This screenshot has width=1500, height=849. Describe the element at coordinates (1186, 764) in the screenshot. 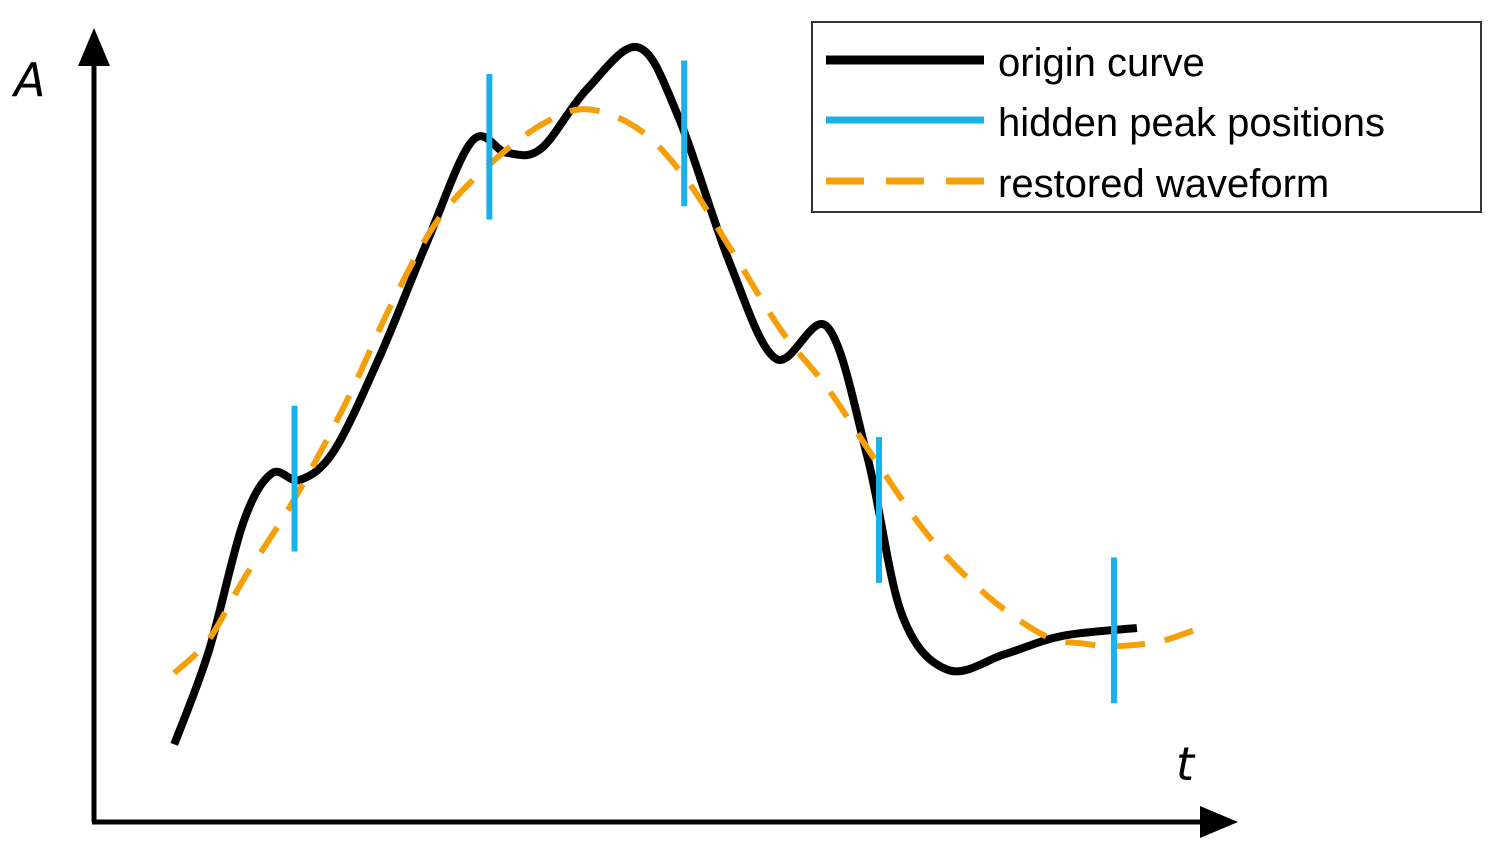

I see `x-axis-label: t` at that location.